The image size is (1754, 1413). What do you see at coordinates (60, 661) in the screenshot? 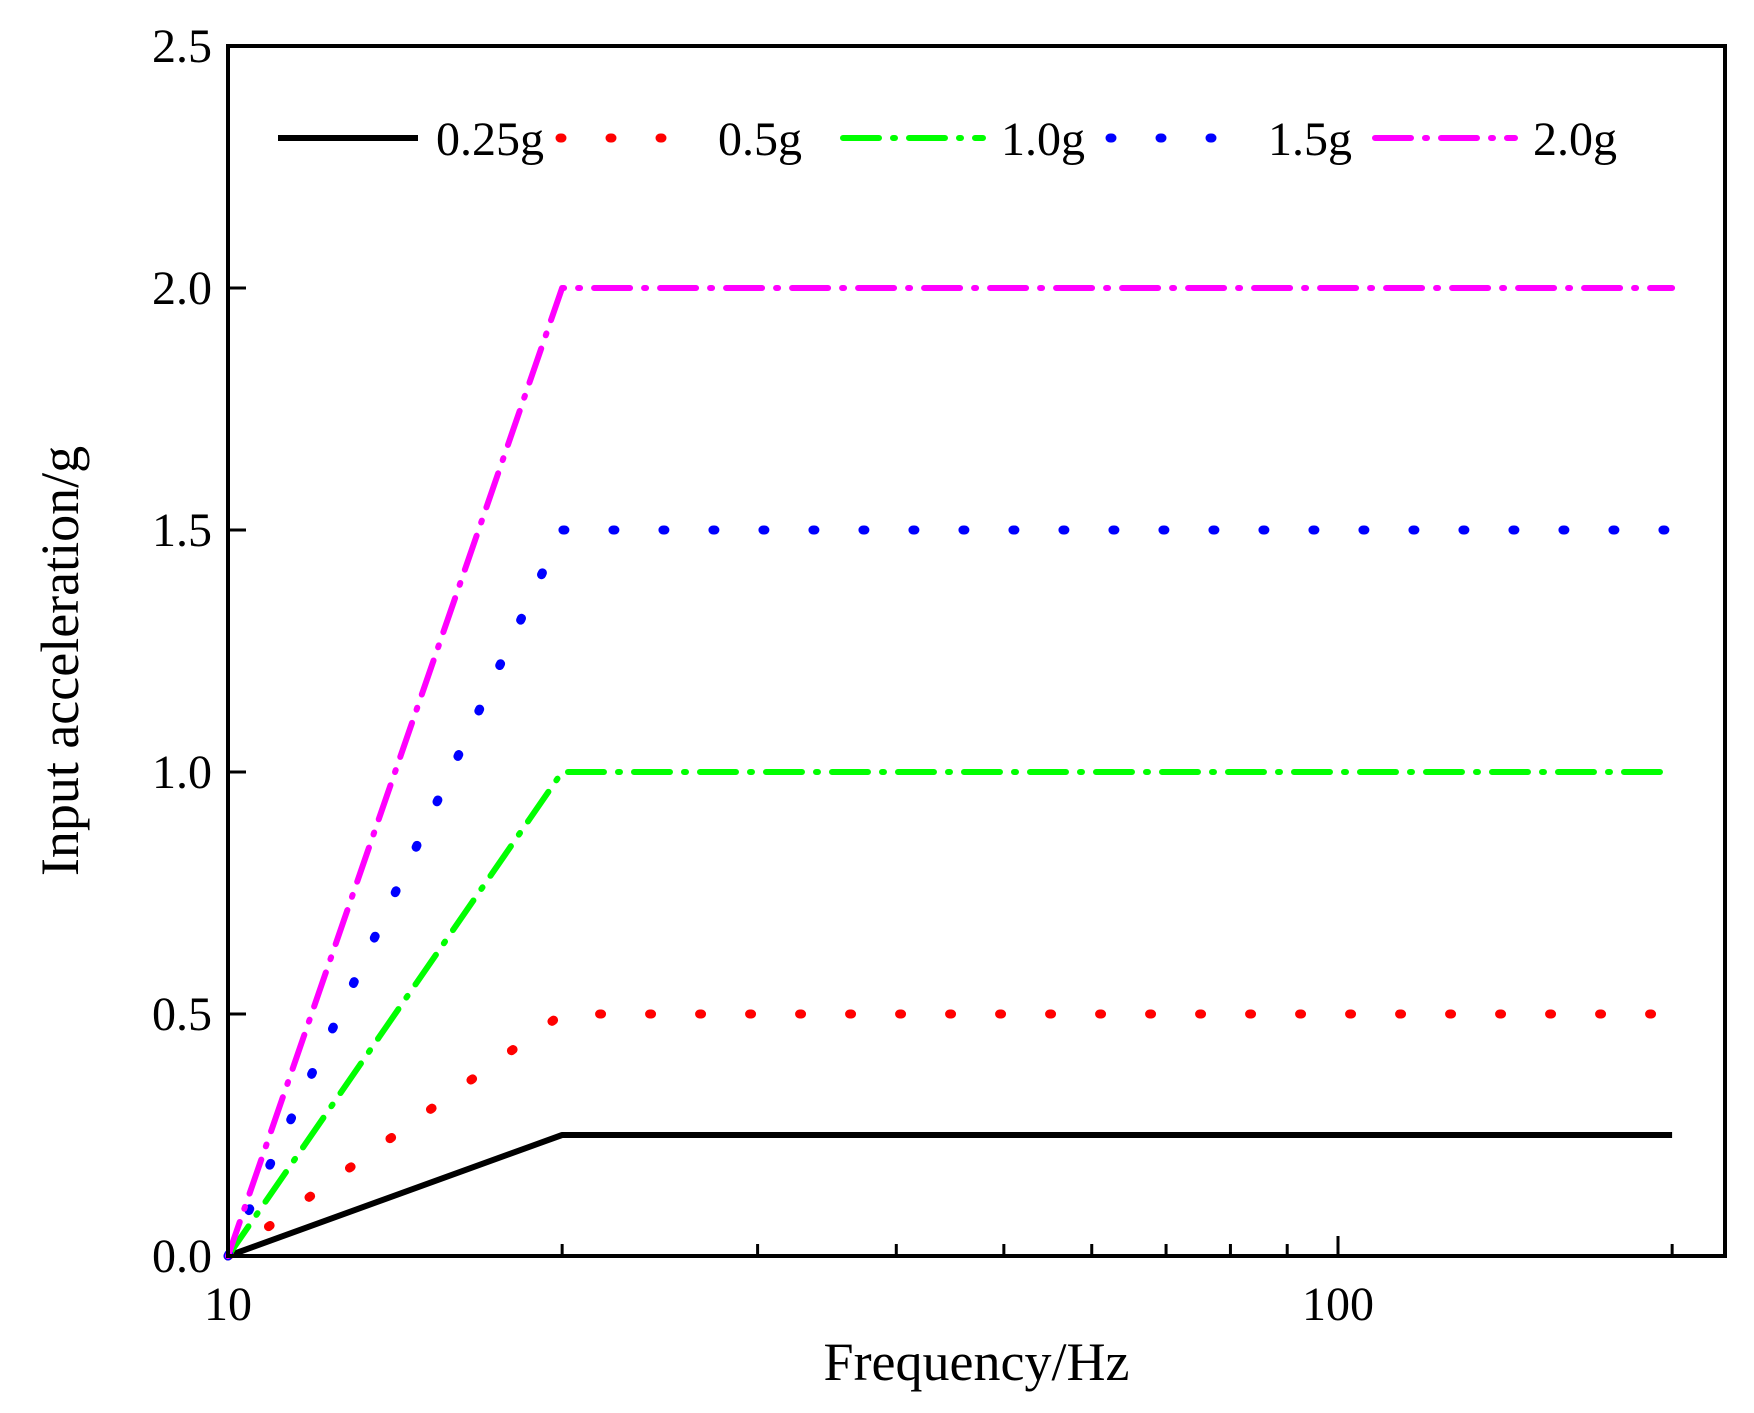
I see `y-axis-title: Input acceleration/g` at bounding box center [60, 661].